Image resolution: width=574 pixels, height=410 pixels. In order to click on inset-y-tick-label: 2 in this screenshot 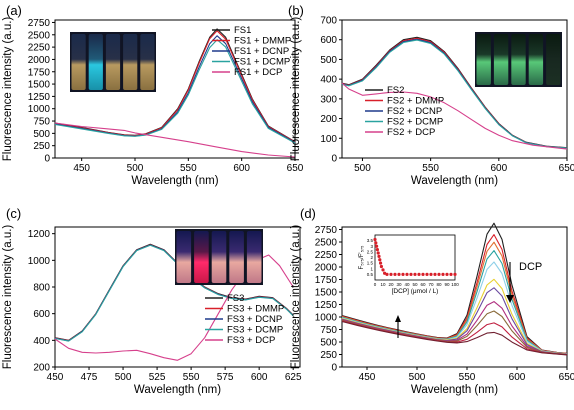, I will do `click(371, 257)`.